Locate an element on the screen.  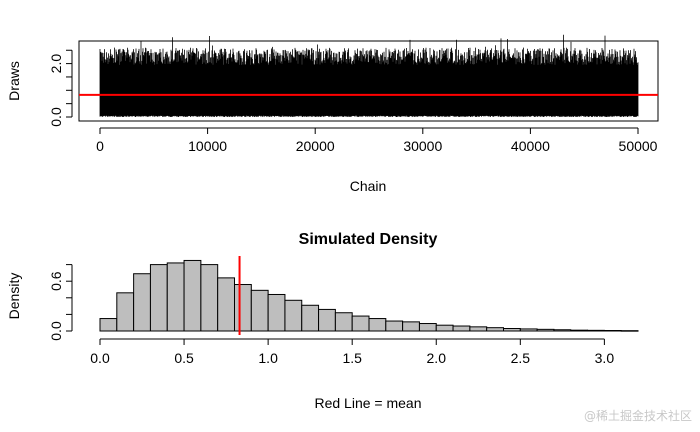
histogram-x-tick-label: 1.0 is located at coordinates (268, 358).